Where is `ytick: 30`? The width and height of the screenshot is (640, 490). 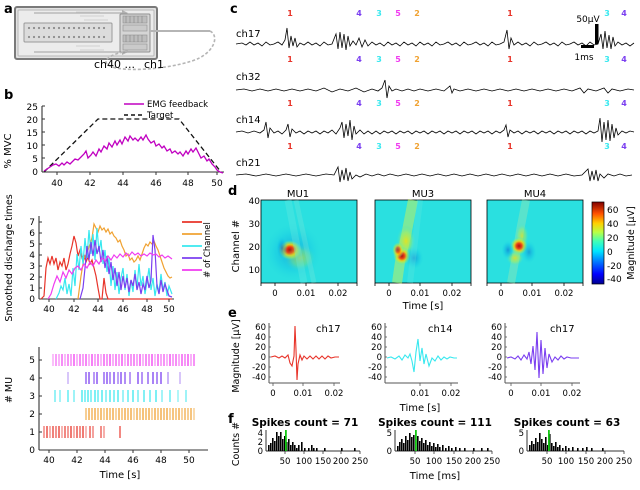 ytick: 30 is located at coordinates (255, 225).